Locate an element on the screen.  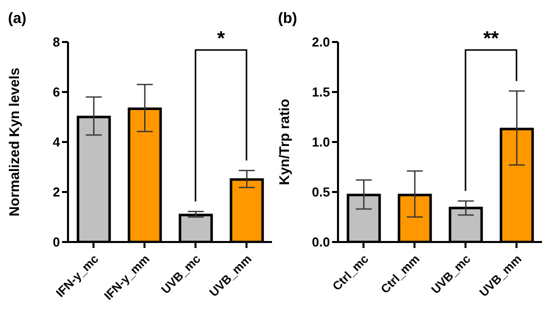
y-tick-label: 2 is located at coordinates (56, 192).